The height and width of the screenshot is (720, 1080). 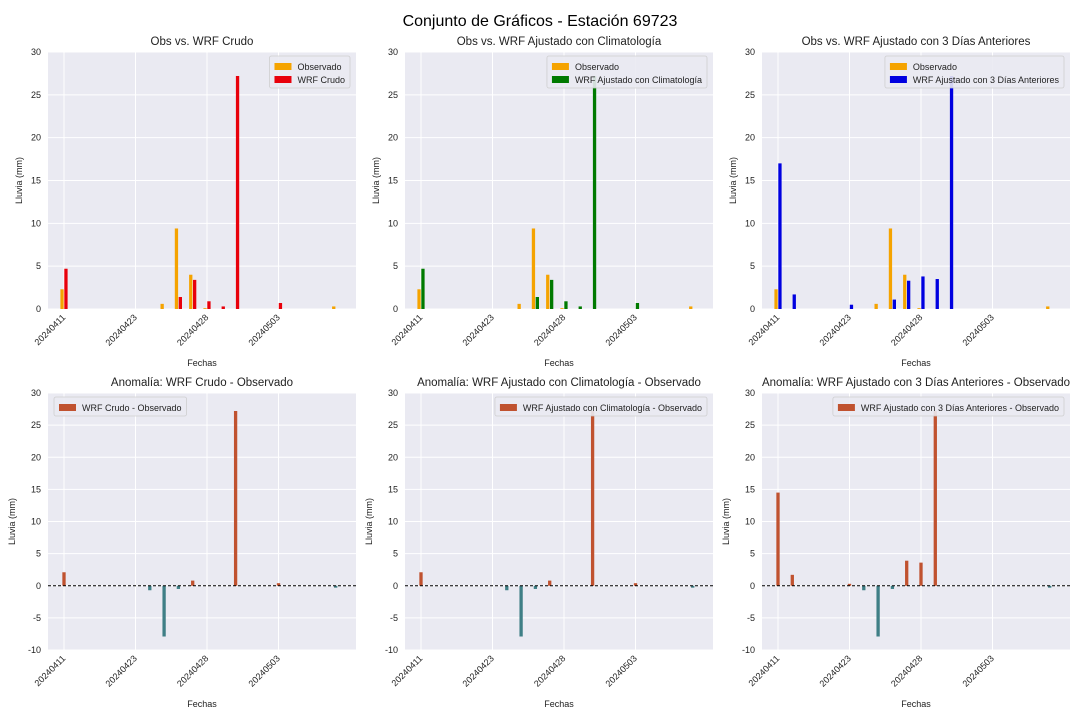 I want to click on legend-entry: WRF Crudo, so click(x=321, y=80).